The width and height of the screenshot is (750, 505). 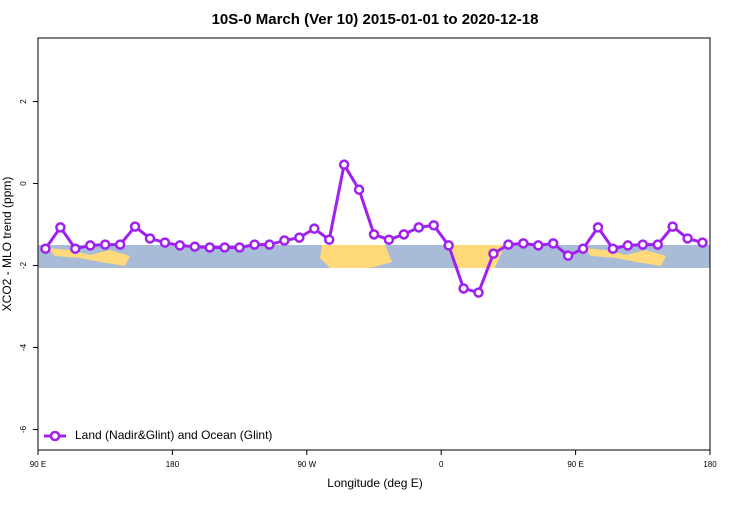 What do you see at coordinates (7, 244) in the screenshot?
I see `y-axis-label: XCO2 - MLO trend (ppm)` at bounding box center [7, 244].